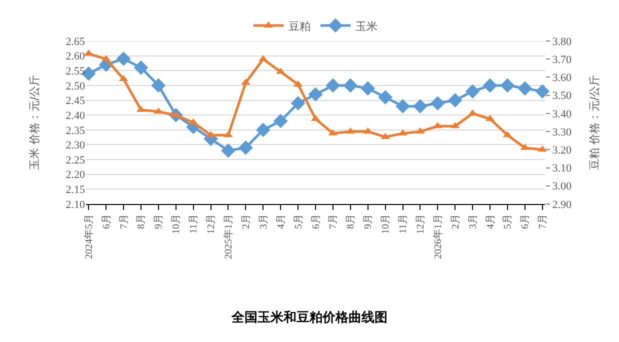 The width and height of the screenshot is (619, 342). What do you see at coordinates (76, 160) in the screenshot?
I see `y-tick-label: 2.25` at bounding box center [76, 160].